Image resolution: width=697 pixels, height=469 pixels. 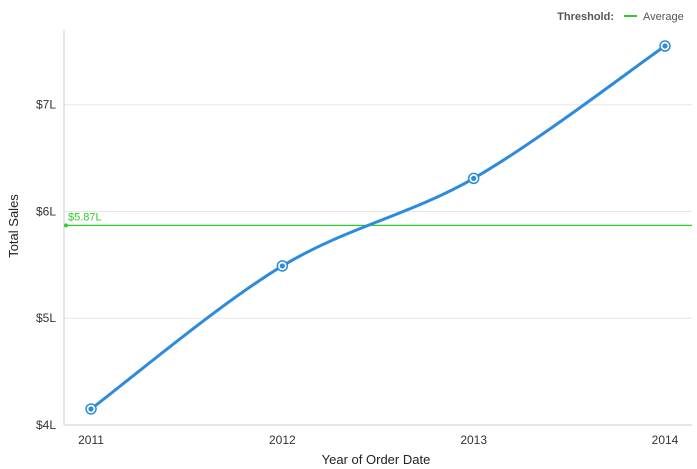 What do you see at coordinates (46, 318) in the screenshot?
I see `y-tick-label: $5L` at bounding box center [46, 318].